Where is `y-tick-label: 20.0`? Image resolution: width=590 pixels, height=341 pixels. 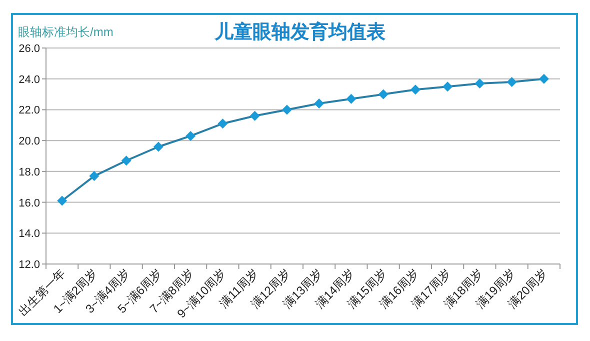
y-tick-label: 20.0 is located at coordinates (29, 142).